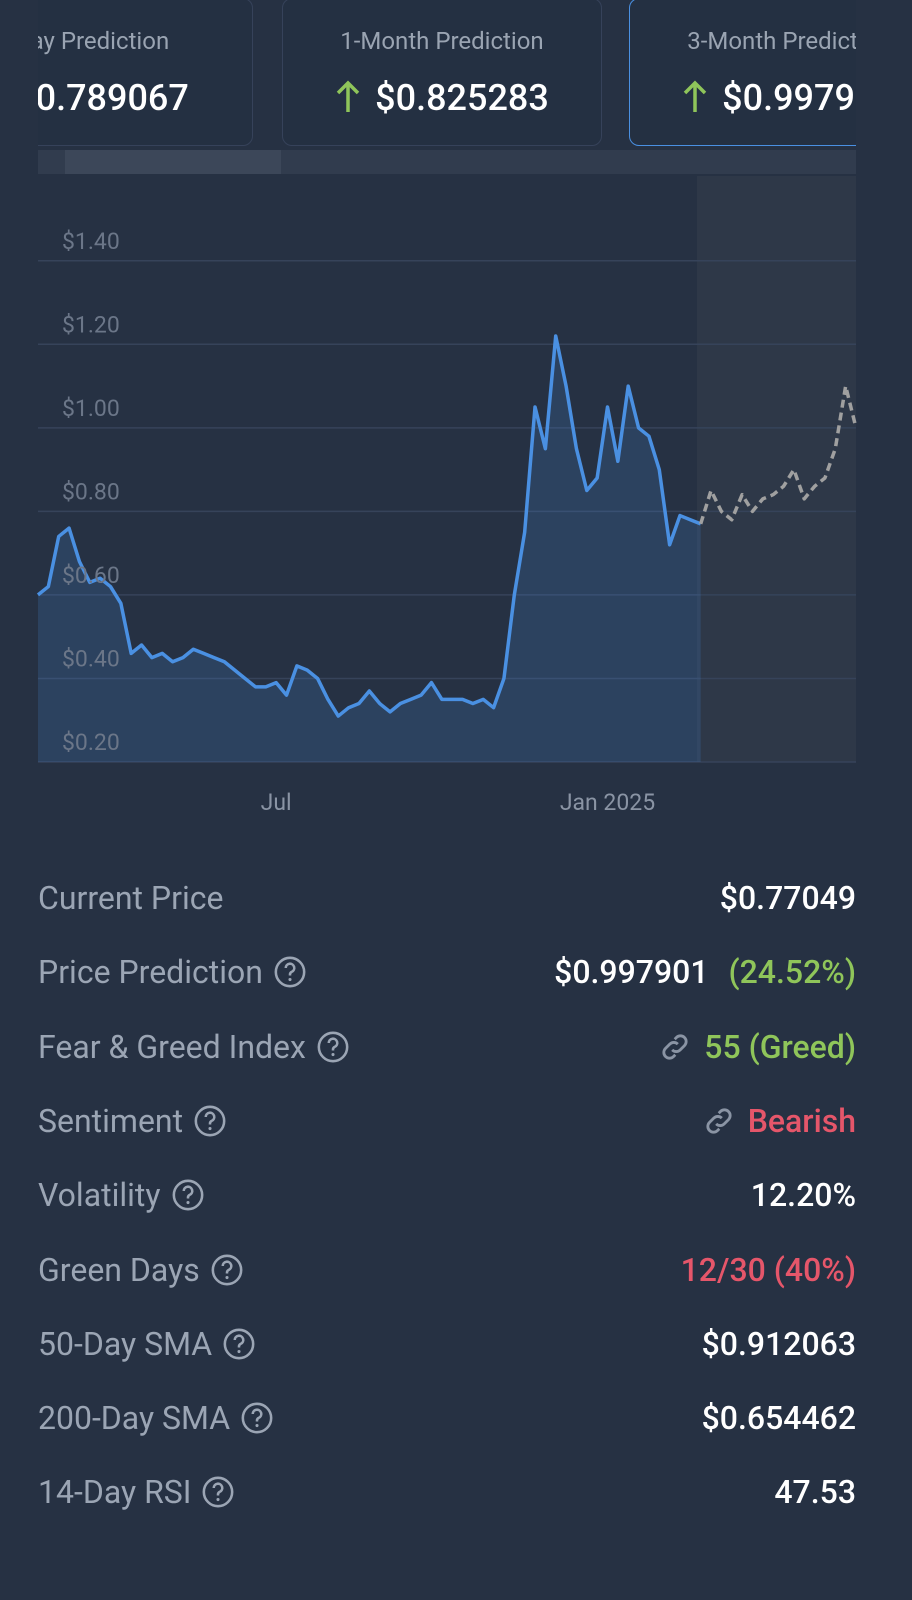 The width and height of the screenshot is (912, 1600). Describe the element at coordinates (145, 73) in the screenshot. I see `prediction-card: 7-Day Prediction $0.789067` at that location.